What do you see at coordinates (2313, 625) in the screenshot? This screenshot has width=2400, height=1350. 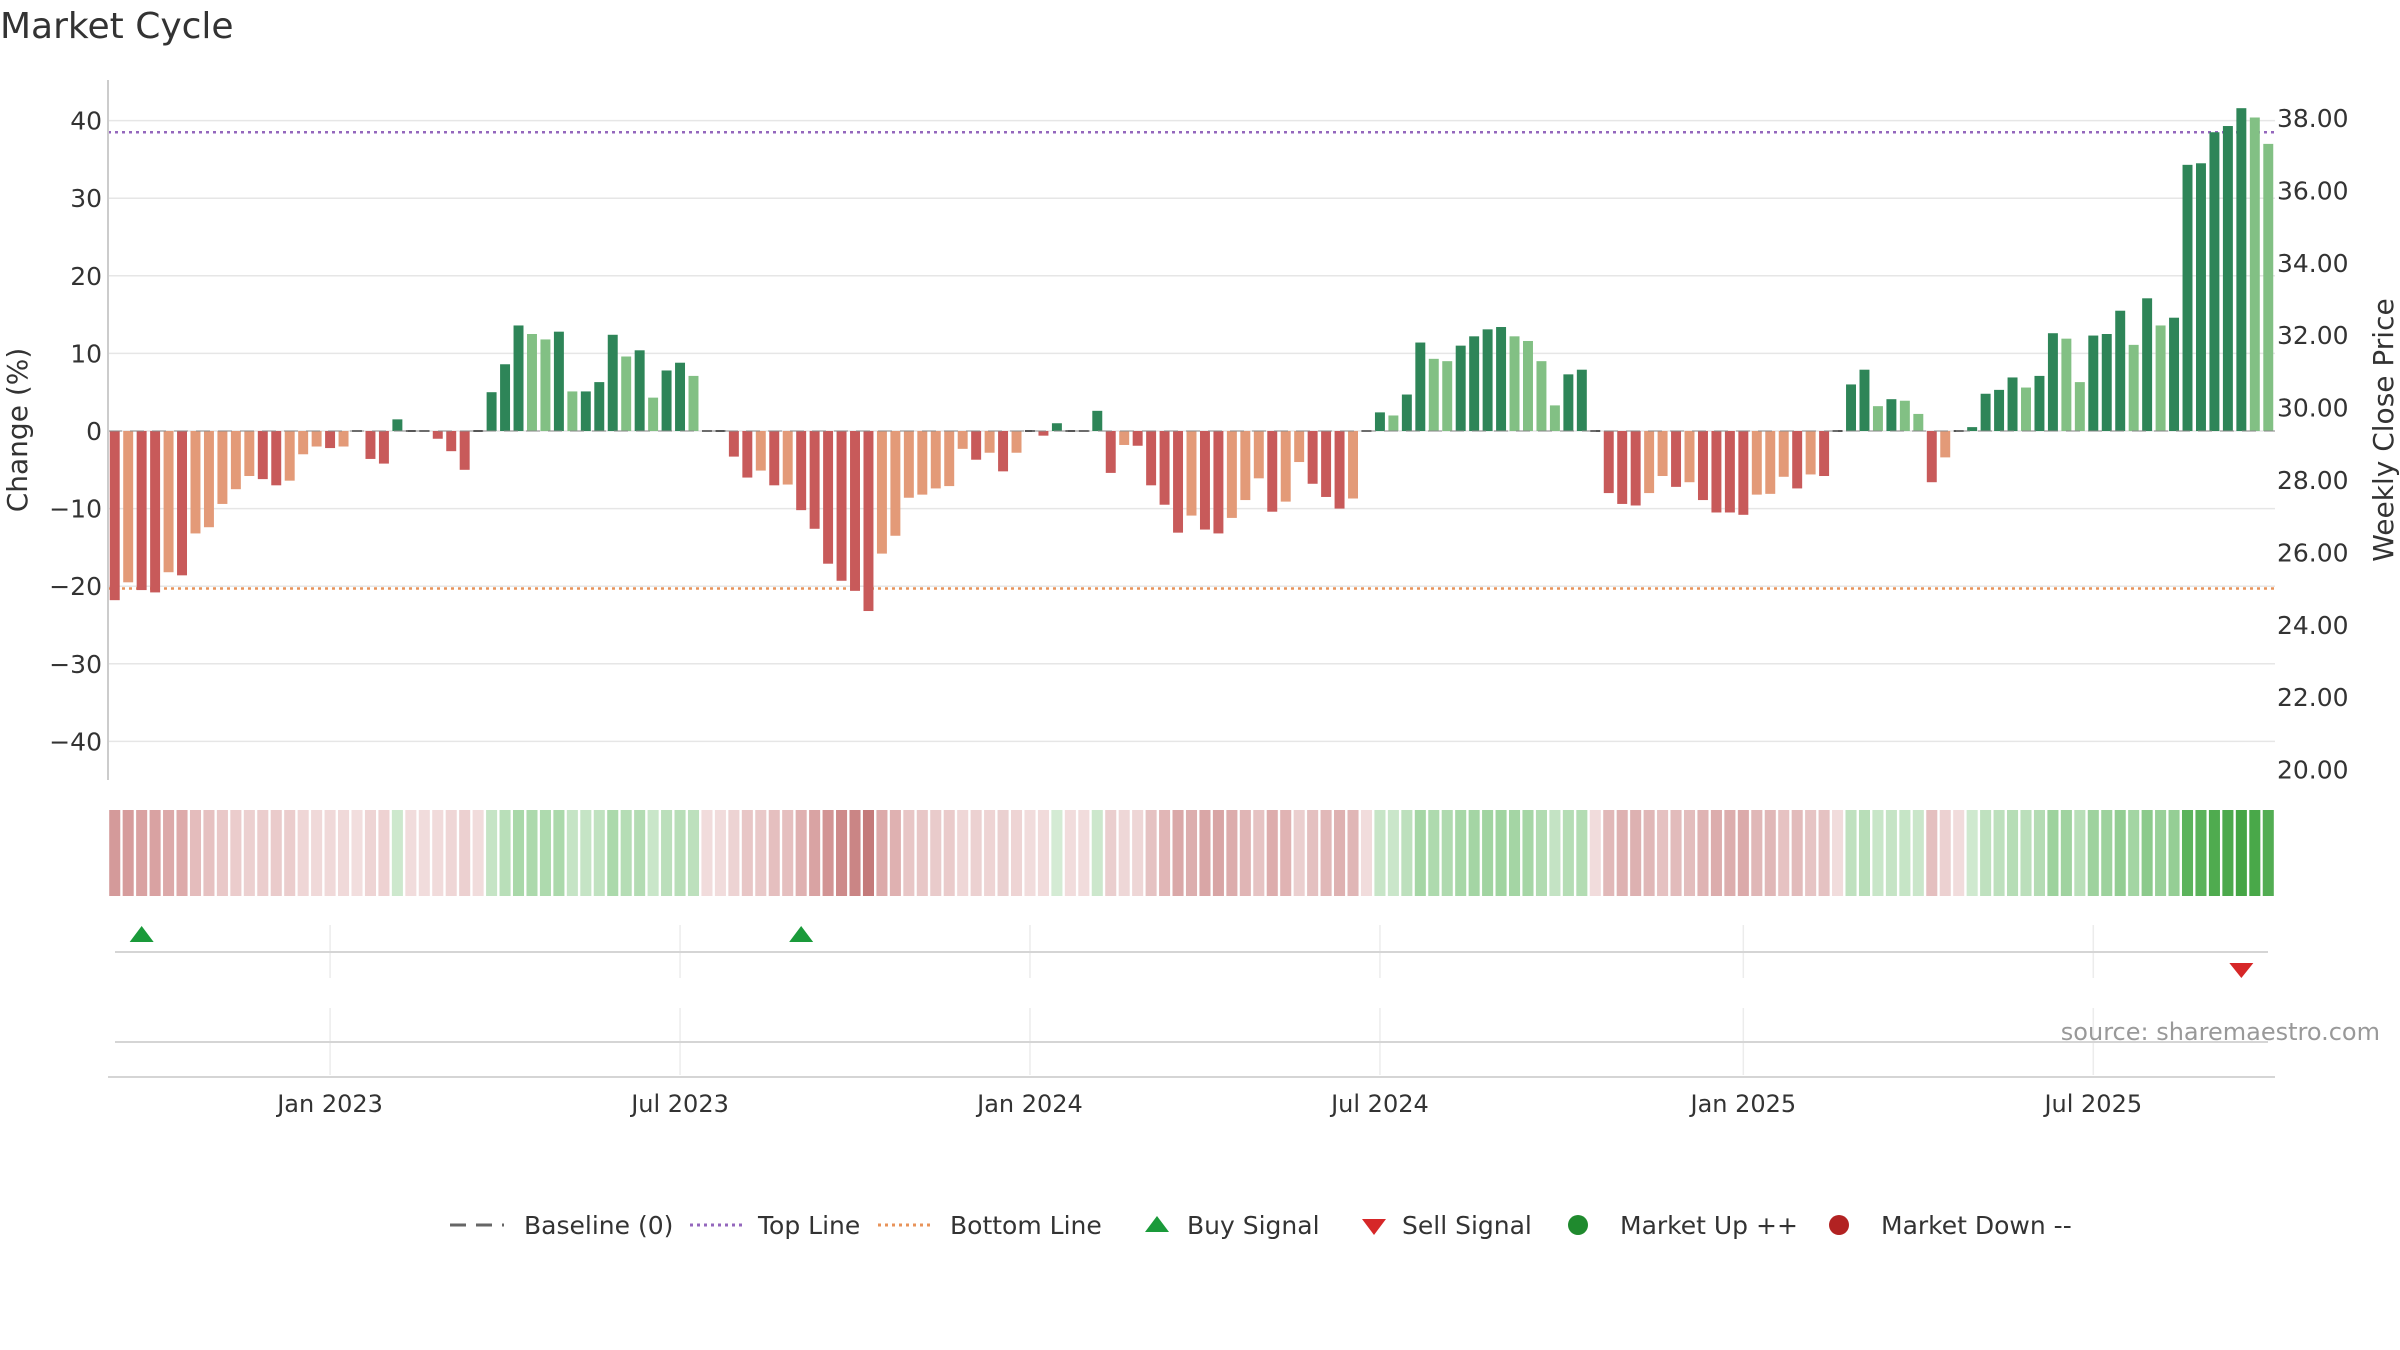 I see `y2-tick-label: 24.00` at bounding box center [2313, 625].